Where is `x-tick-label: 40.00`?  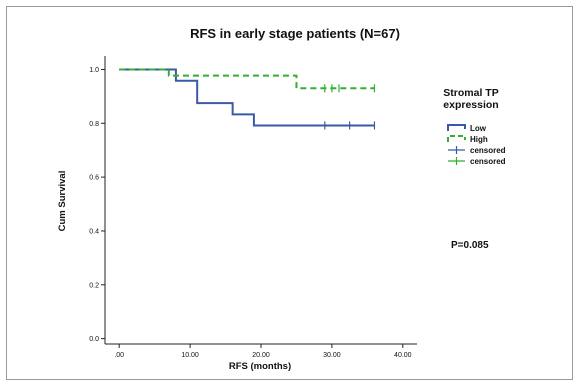
x-tick-label: 40.00 is located at coordinates (403, 355).